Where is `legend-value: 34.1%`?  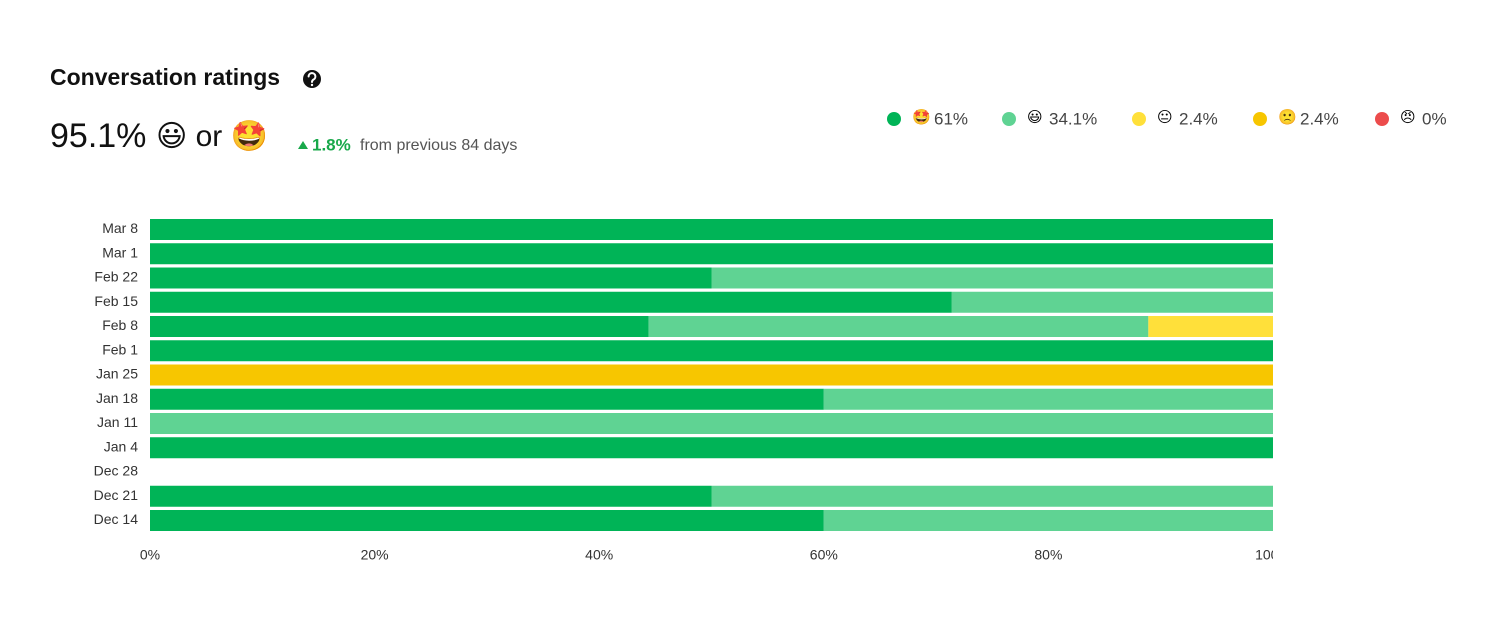
legend-value: 34.1% is located at coordinates (1073, 118).